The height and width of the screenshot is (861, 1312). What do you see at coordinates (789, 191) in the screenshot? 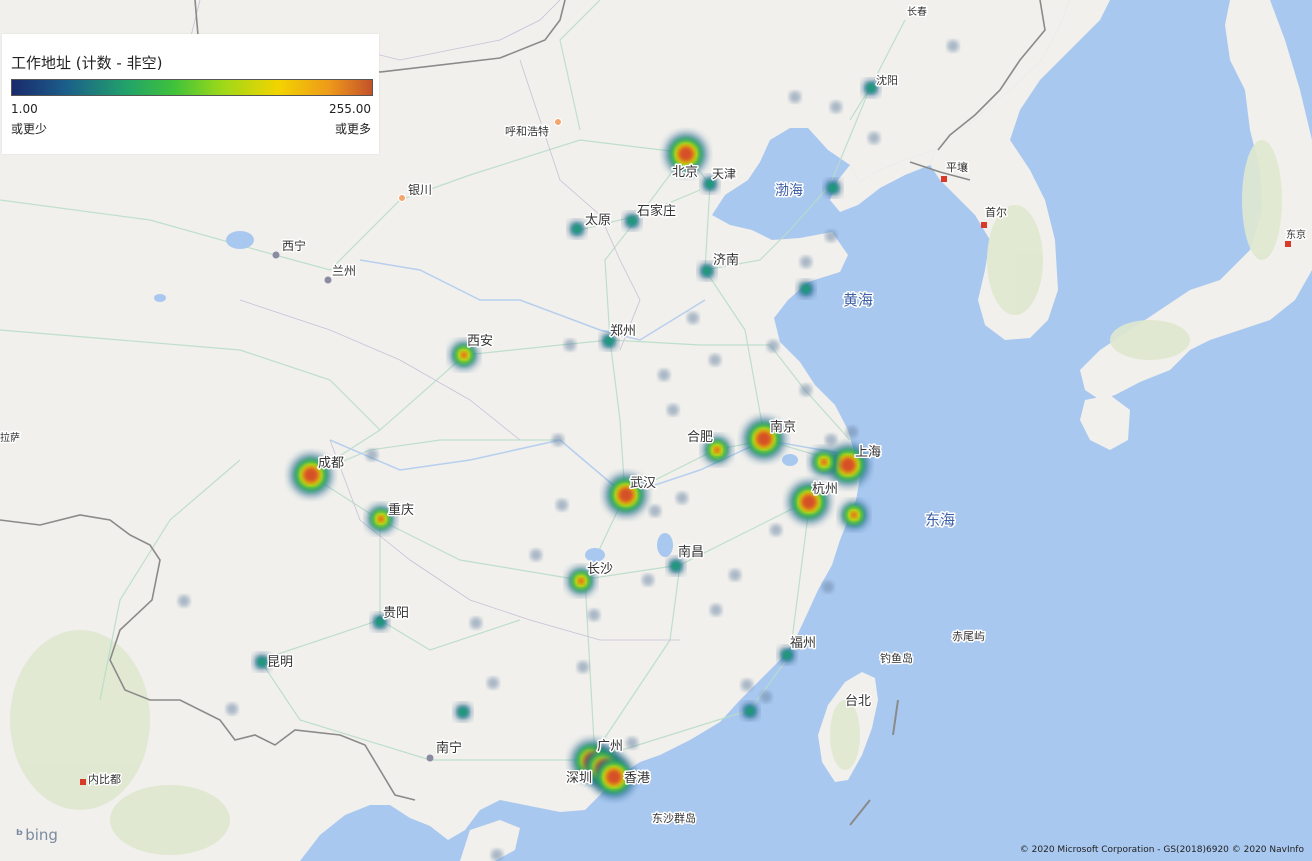
I see `city-label: 渤海` at bounding box center [789, 191].